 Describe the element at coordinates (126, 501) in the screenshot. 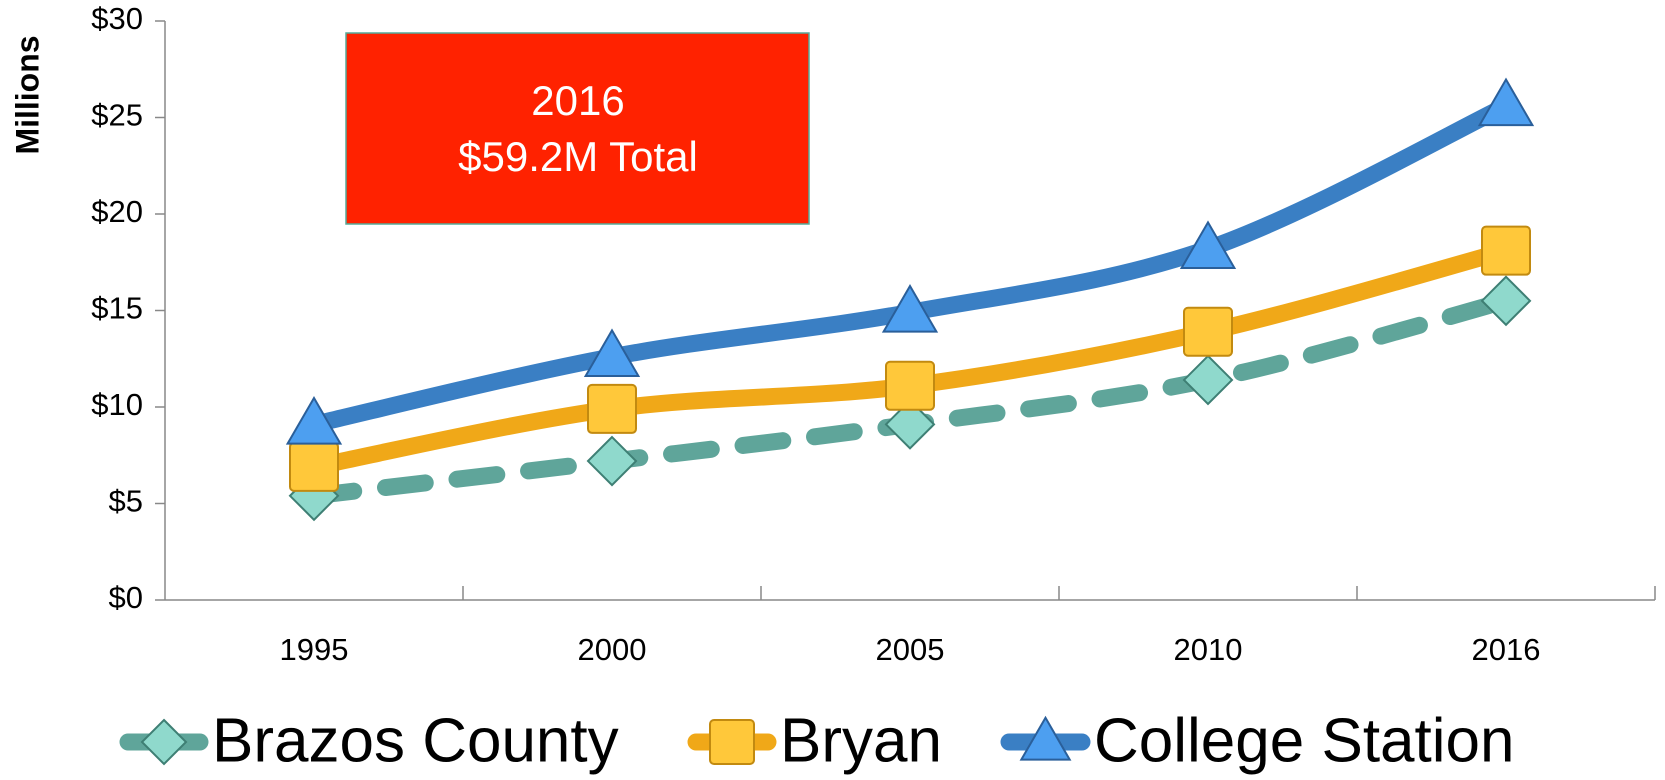

I see `y-tick-label: $5` at that location.